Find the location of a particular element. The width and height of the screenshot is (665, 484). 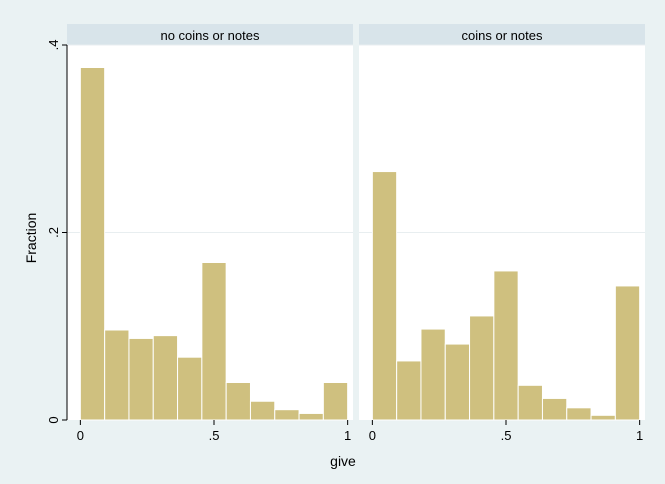

panel-title: no coins or notes is located at coordinates (210, 35).